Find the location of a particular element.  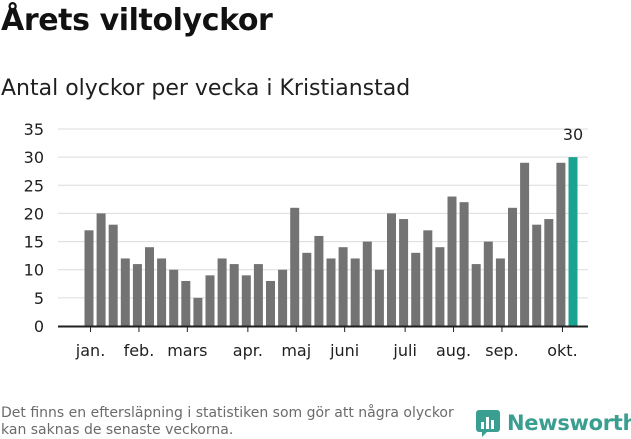

x-tick-label: juli is located at coordinates (404, 350).